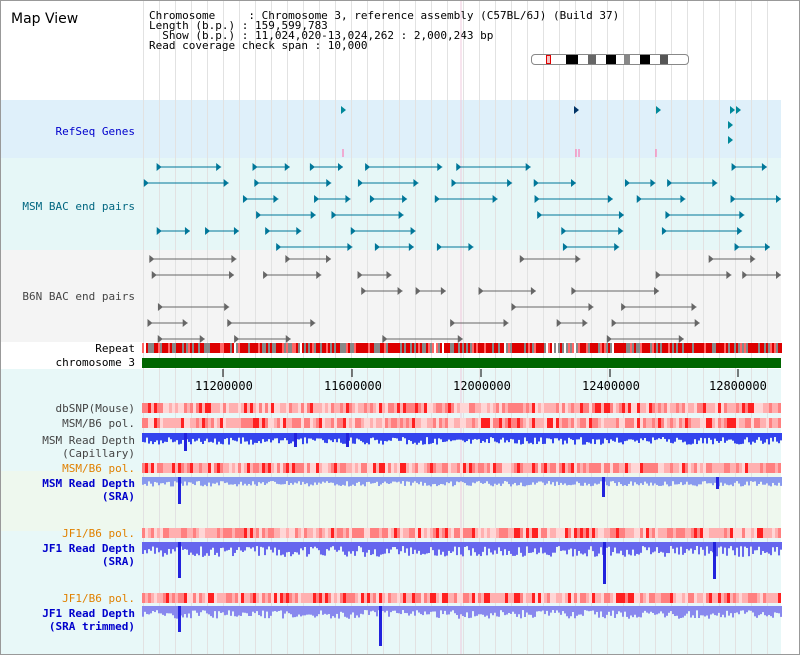 Image resolution: width=800 pixels, height=655 pixels. What do you see at coordinates (98, 423) in the screenshot?
I see `msm-b6-pol-label: MSM/B6 pol.` at bounding box center [98, 423].